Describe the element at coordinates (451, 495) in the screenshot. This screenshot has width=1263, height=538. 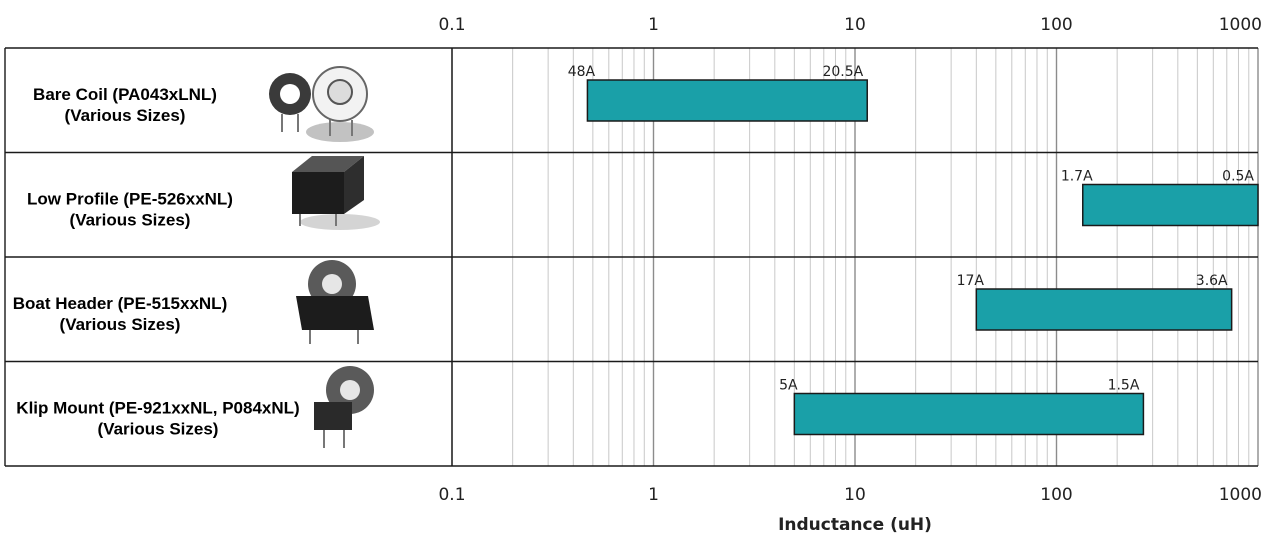
I see `x-tick-label-bottom: 0.1` at that location.